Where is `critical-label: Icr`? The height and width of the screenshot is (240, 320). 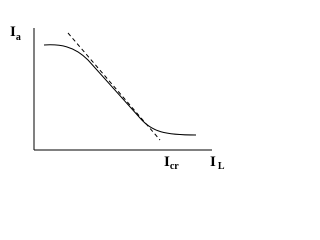
critical-label: Icr is located at coordinates (171, 163).